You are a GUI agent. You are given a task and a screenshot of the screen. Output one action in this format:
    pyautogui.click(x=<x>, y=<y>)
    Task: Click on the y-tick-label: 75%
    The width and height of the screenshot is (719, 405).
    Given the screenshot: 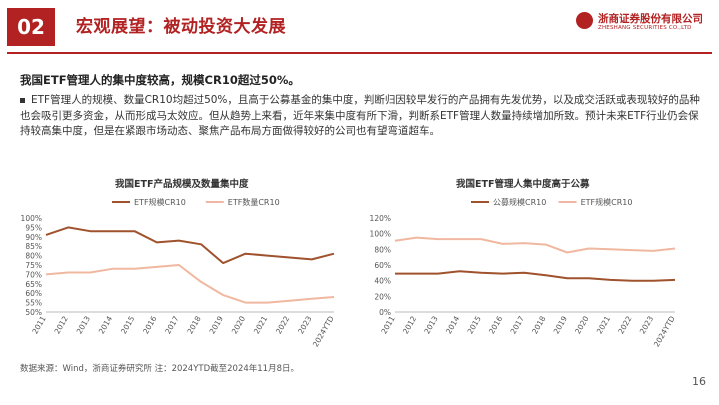 What is the action you would take?
    pyautogui.click(x=33, y=265)
    